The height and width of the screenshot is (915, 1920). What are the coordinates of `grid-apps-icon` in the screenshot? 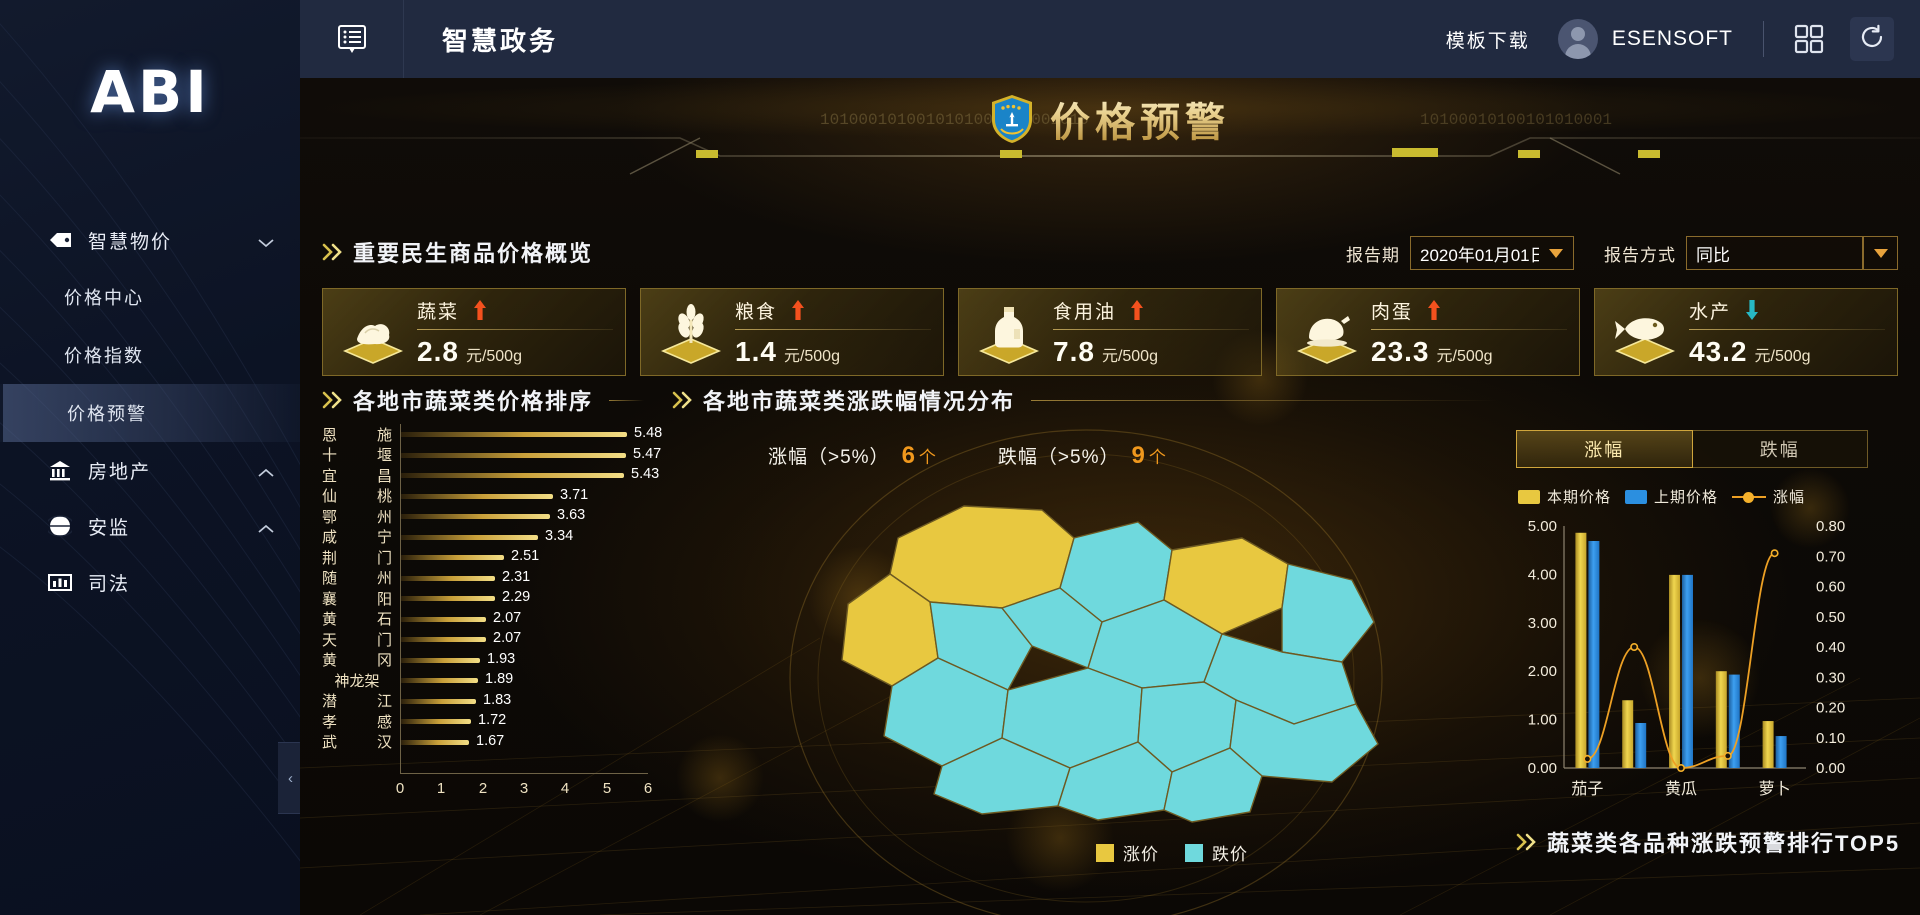 It's located at (1809, 39).